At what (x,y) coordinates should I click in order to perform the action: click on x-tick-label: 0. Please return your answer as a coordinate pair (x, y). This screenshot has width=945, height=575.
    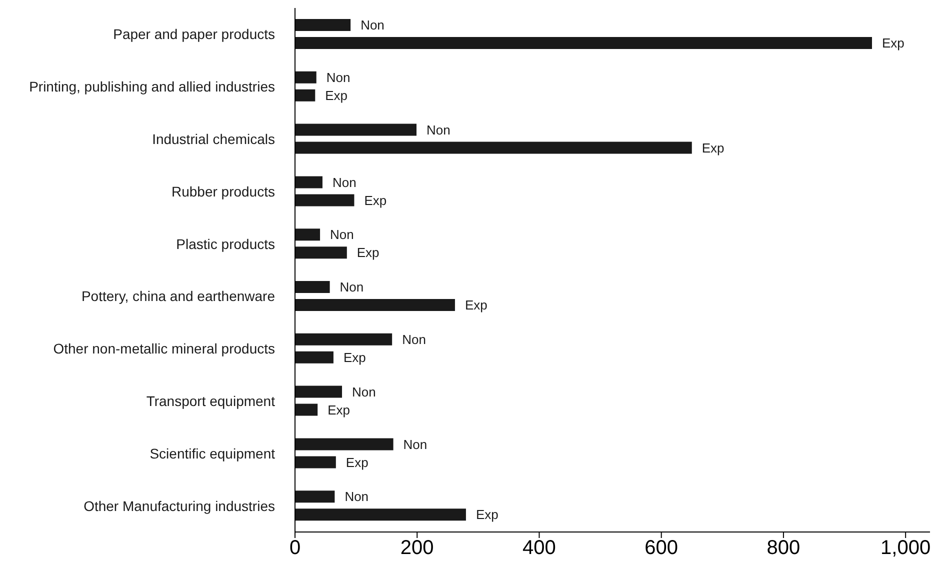
    Looking at the image, I should click on (295, 548).